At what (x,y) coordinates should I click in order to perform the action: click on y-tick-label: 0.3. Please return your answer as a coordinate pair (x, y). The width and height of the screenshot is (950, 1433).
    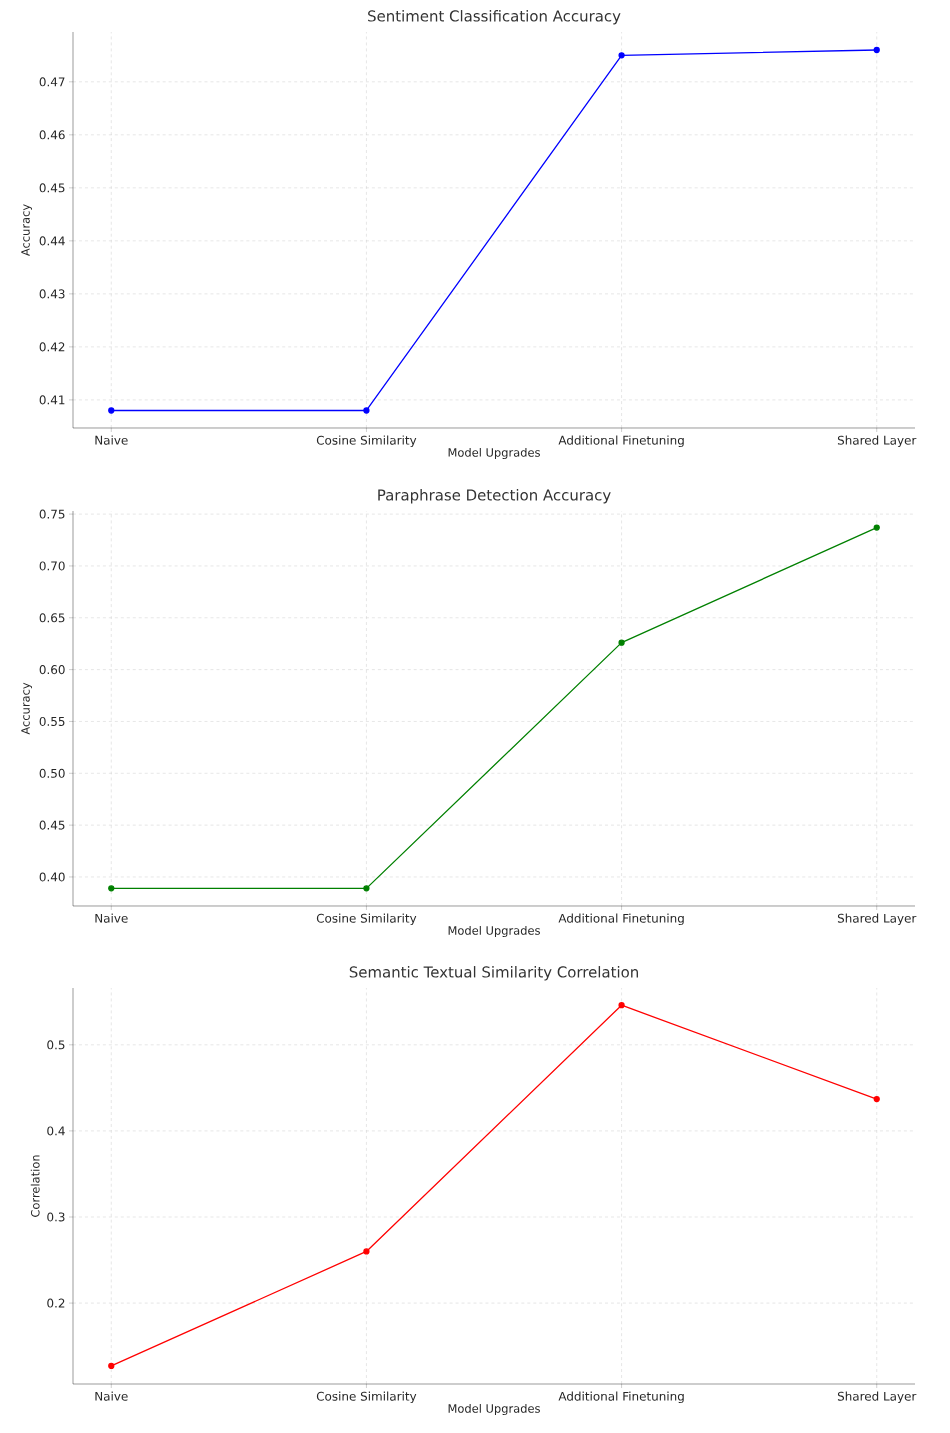
    Looking at the image, I should click on (56, 1217).